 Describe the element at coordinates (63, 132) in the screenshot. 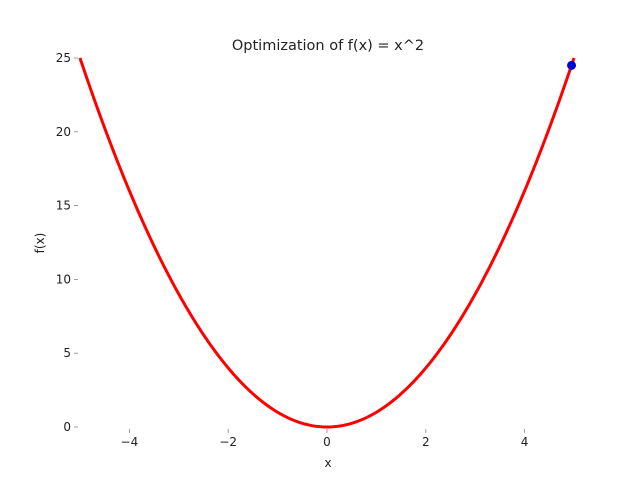

I see `y-tick-label: 20` at that location.